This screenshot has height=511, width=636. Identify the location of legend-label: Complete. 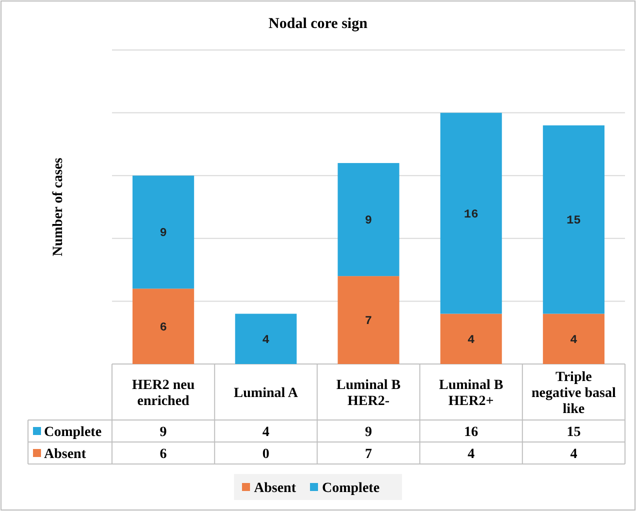
(73, 432).